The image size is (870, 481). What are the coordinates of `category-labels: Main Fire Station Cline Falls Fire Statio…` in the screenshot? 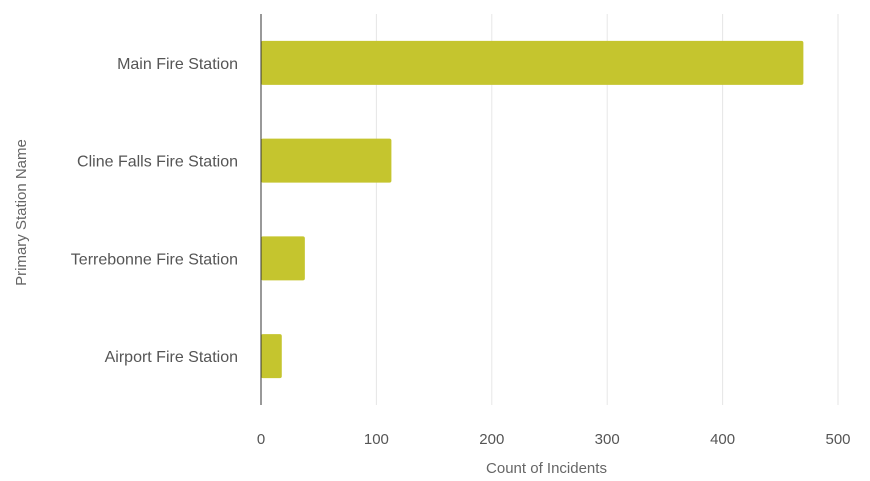 It's located at (154, 211).